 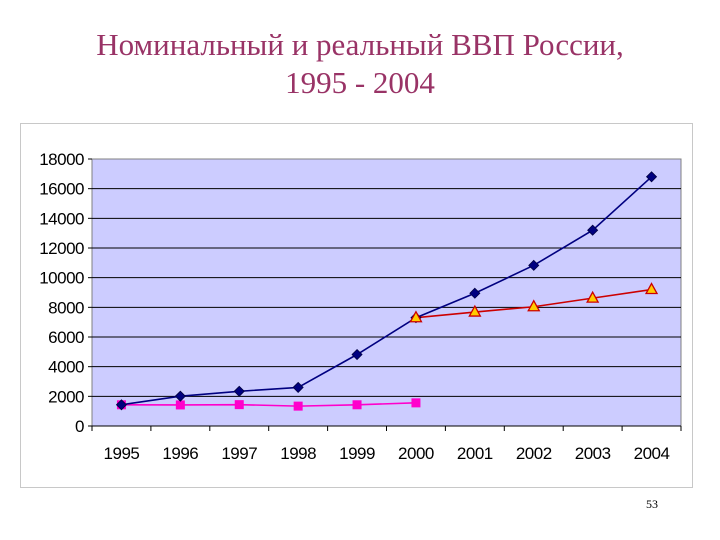 What do you see at coordinates (475, 453) in the screenshot?
I see `x-tick-label: 2001` at bounding box center [475, 453].